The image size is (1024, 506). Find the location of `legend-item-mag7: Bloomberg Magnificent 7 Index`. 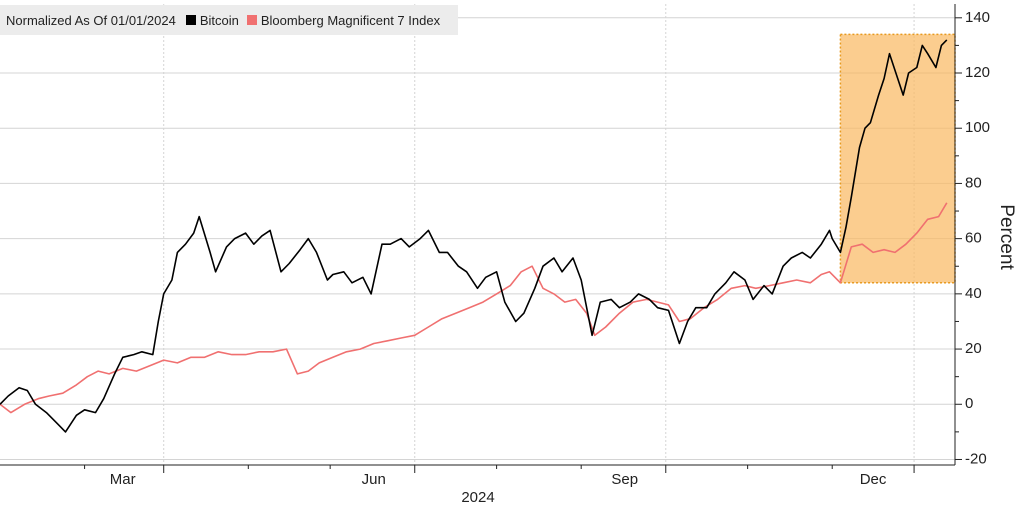

legend-item-mag7: Bloomberg Magnificent 7 Index is located at coordinates (343, 20).